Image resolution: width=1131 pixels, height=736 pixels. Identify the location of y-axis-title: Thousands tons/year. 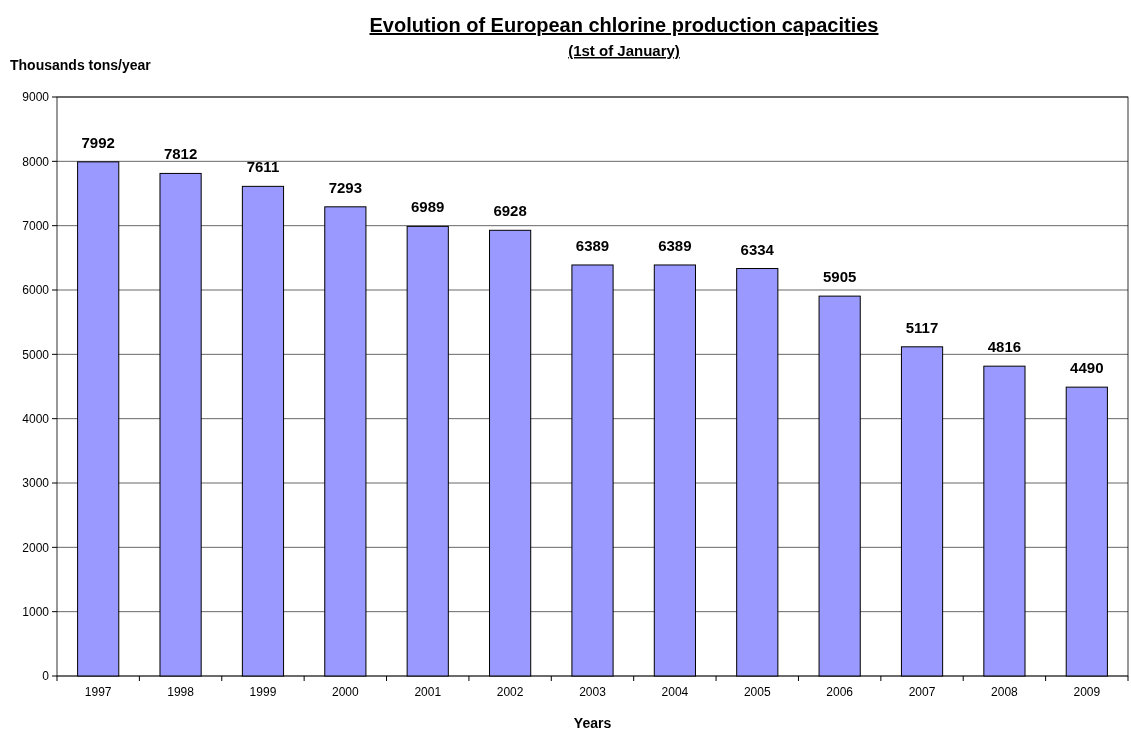
(81, 65).